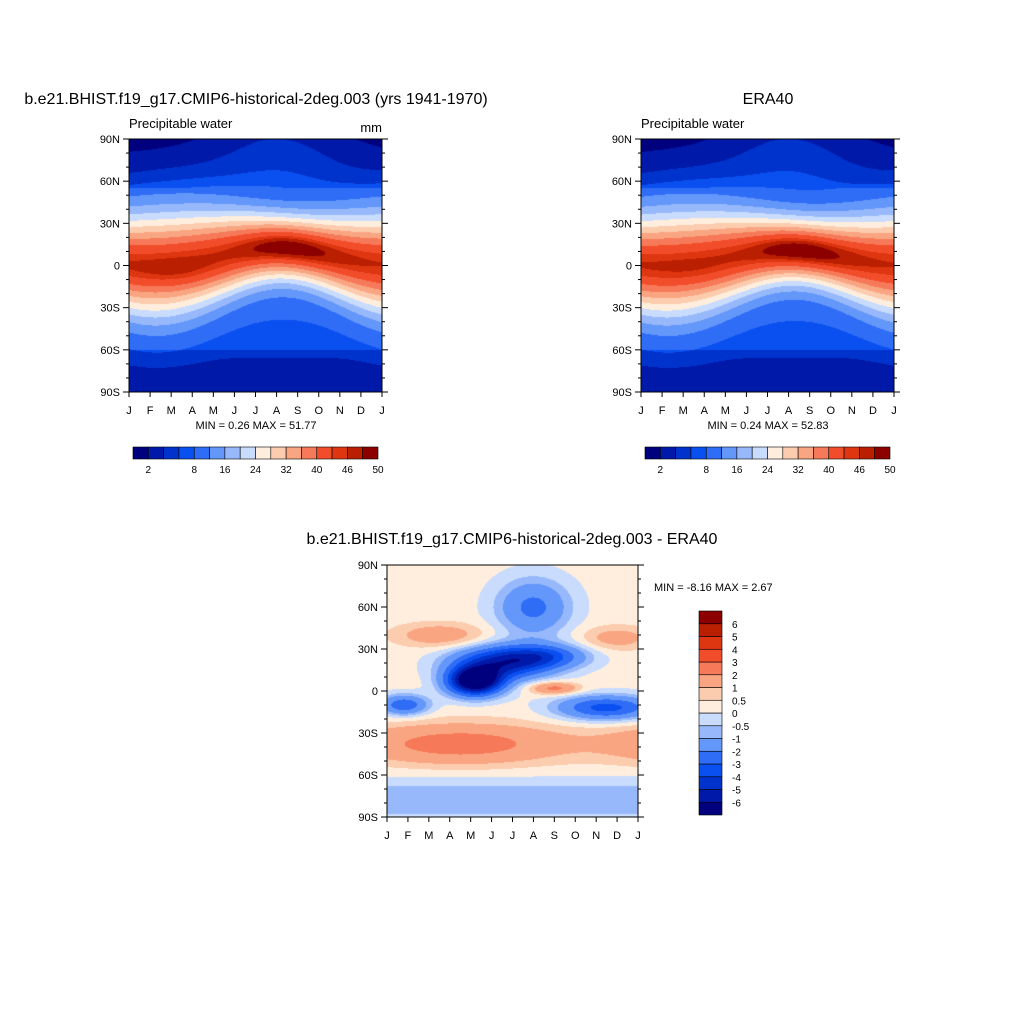 The image size is (1024, 1024). What do you see at coordinates (348, 470) in the screenshot?
I see `colorbar-label: 46` at bounding box center [348, 470].